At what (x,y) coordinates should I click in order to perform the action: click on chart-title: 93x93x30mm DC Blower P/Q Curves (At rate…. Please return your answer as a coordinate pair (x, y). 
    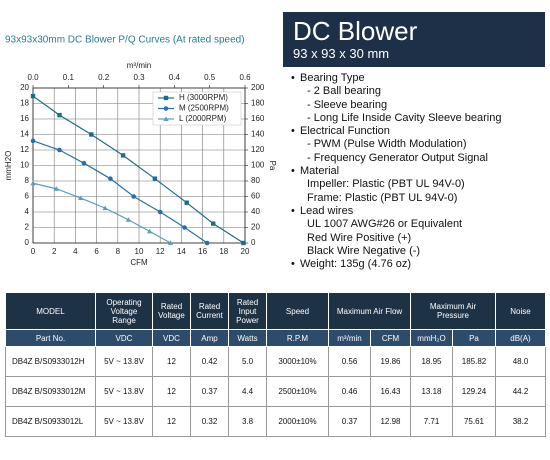
    Looking at the image, I should click on (125, 40).